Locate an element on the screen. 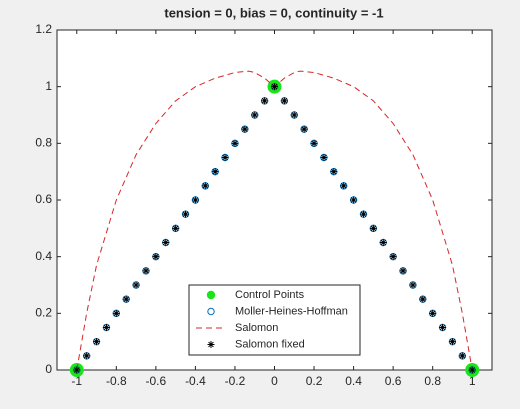  y-tick-label: 0.6 is located at coordinates (43, 199).